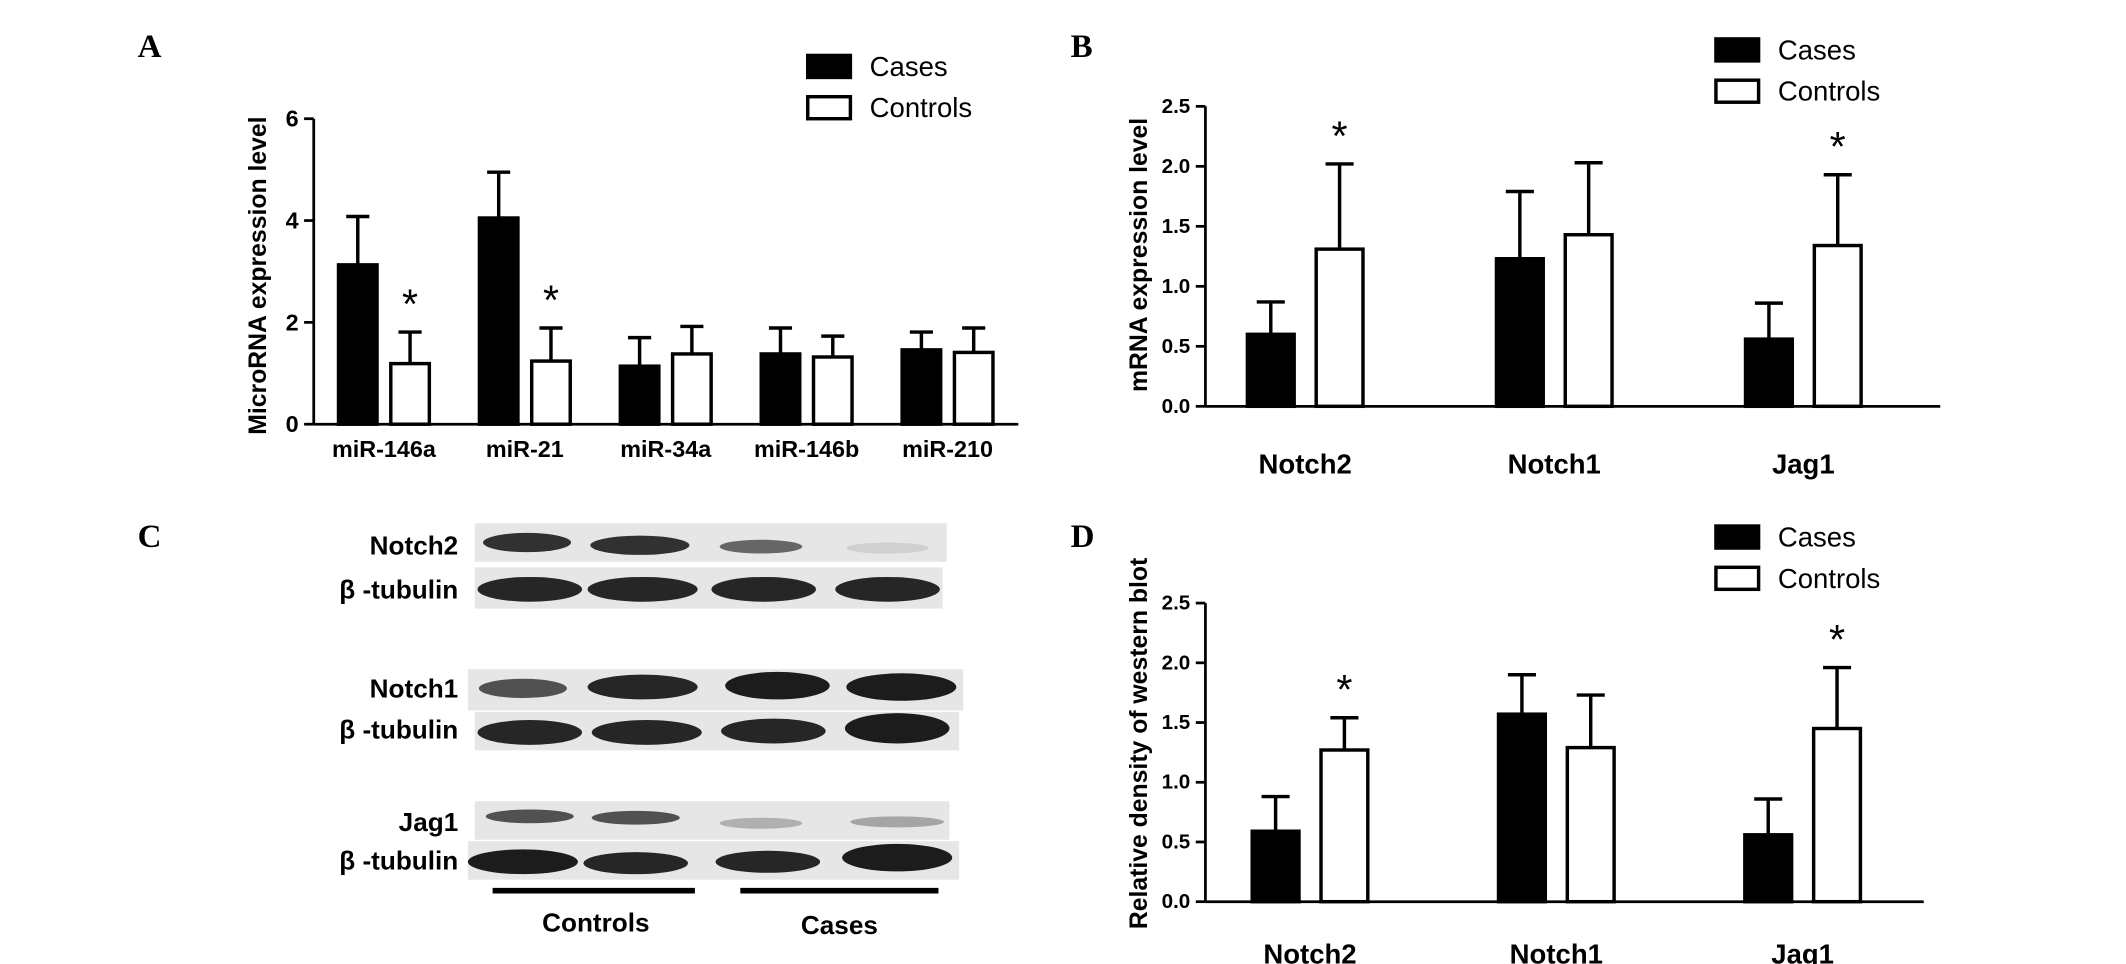 This screenshot has width=2126, height=964. What do you see at coordinates (666, 449) in the screenshot?
I see `x-tick-label: miR-34a` at bounding box center [666, 449].